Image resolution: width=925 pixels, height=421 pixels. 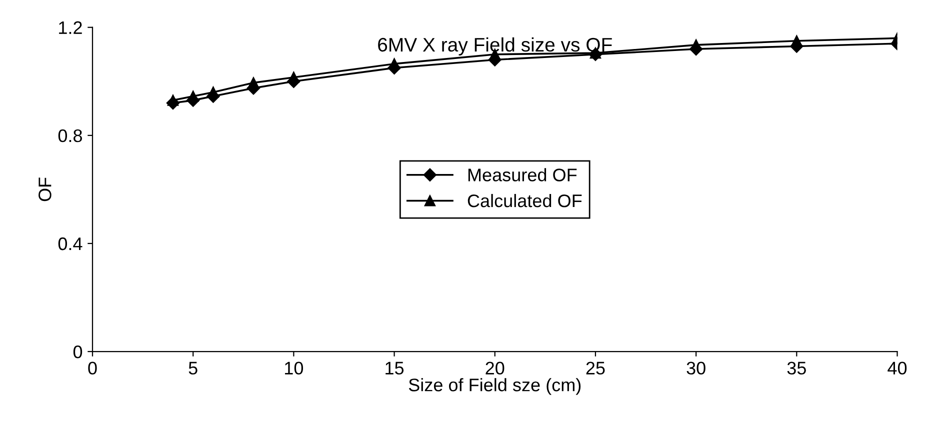 What do you see at coordinates (395, 368) in the screenshot?
I see `x-tick-label: 15` at bounding box center [395, 368].